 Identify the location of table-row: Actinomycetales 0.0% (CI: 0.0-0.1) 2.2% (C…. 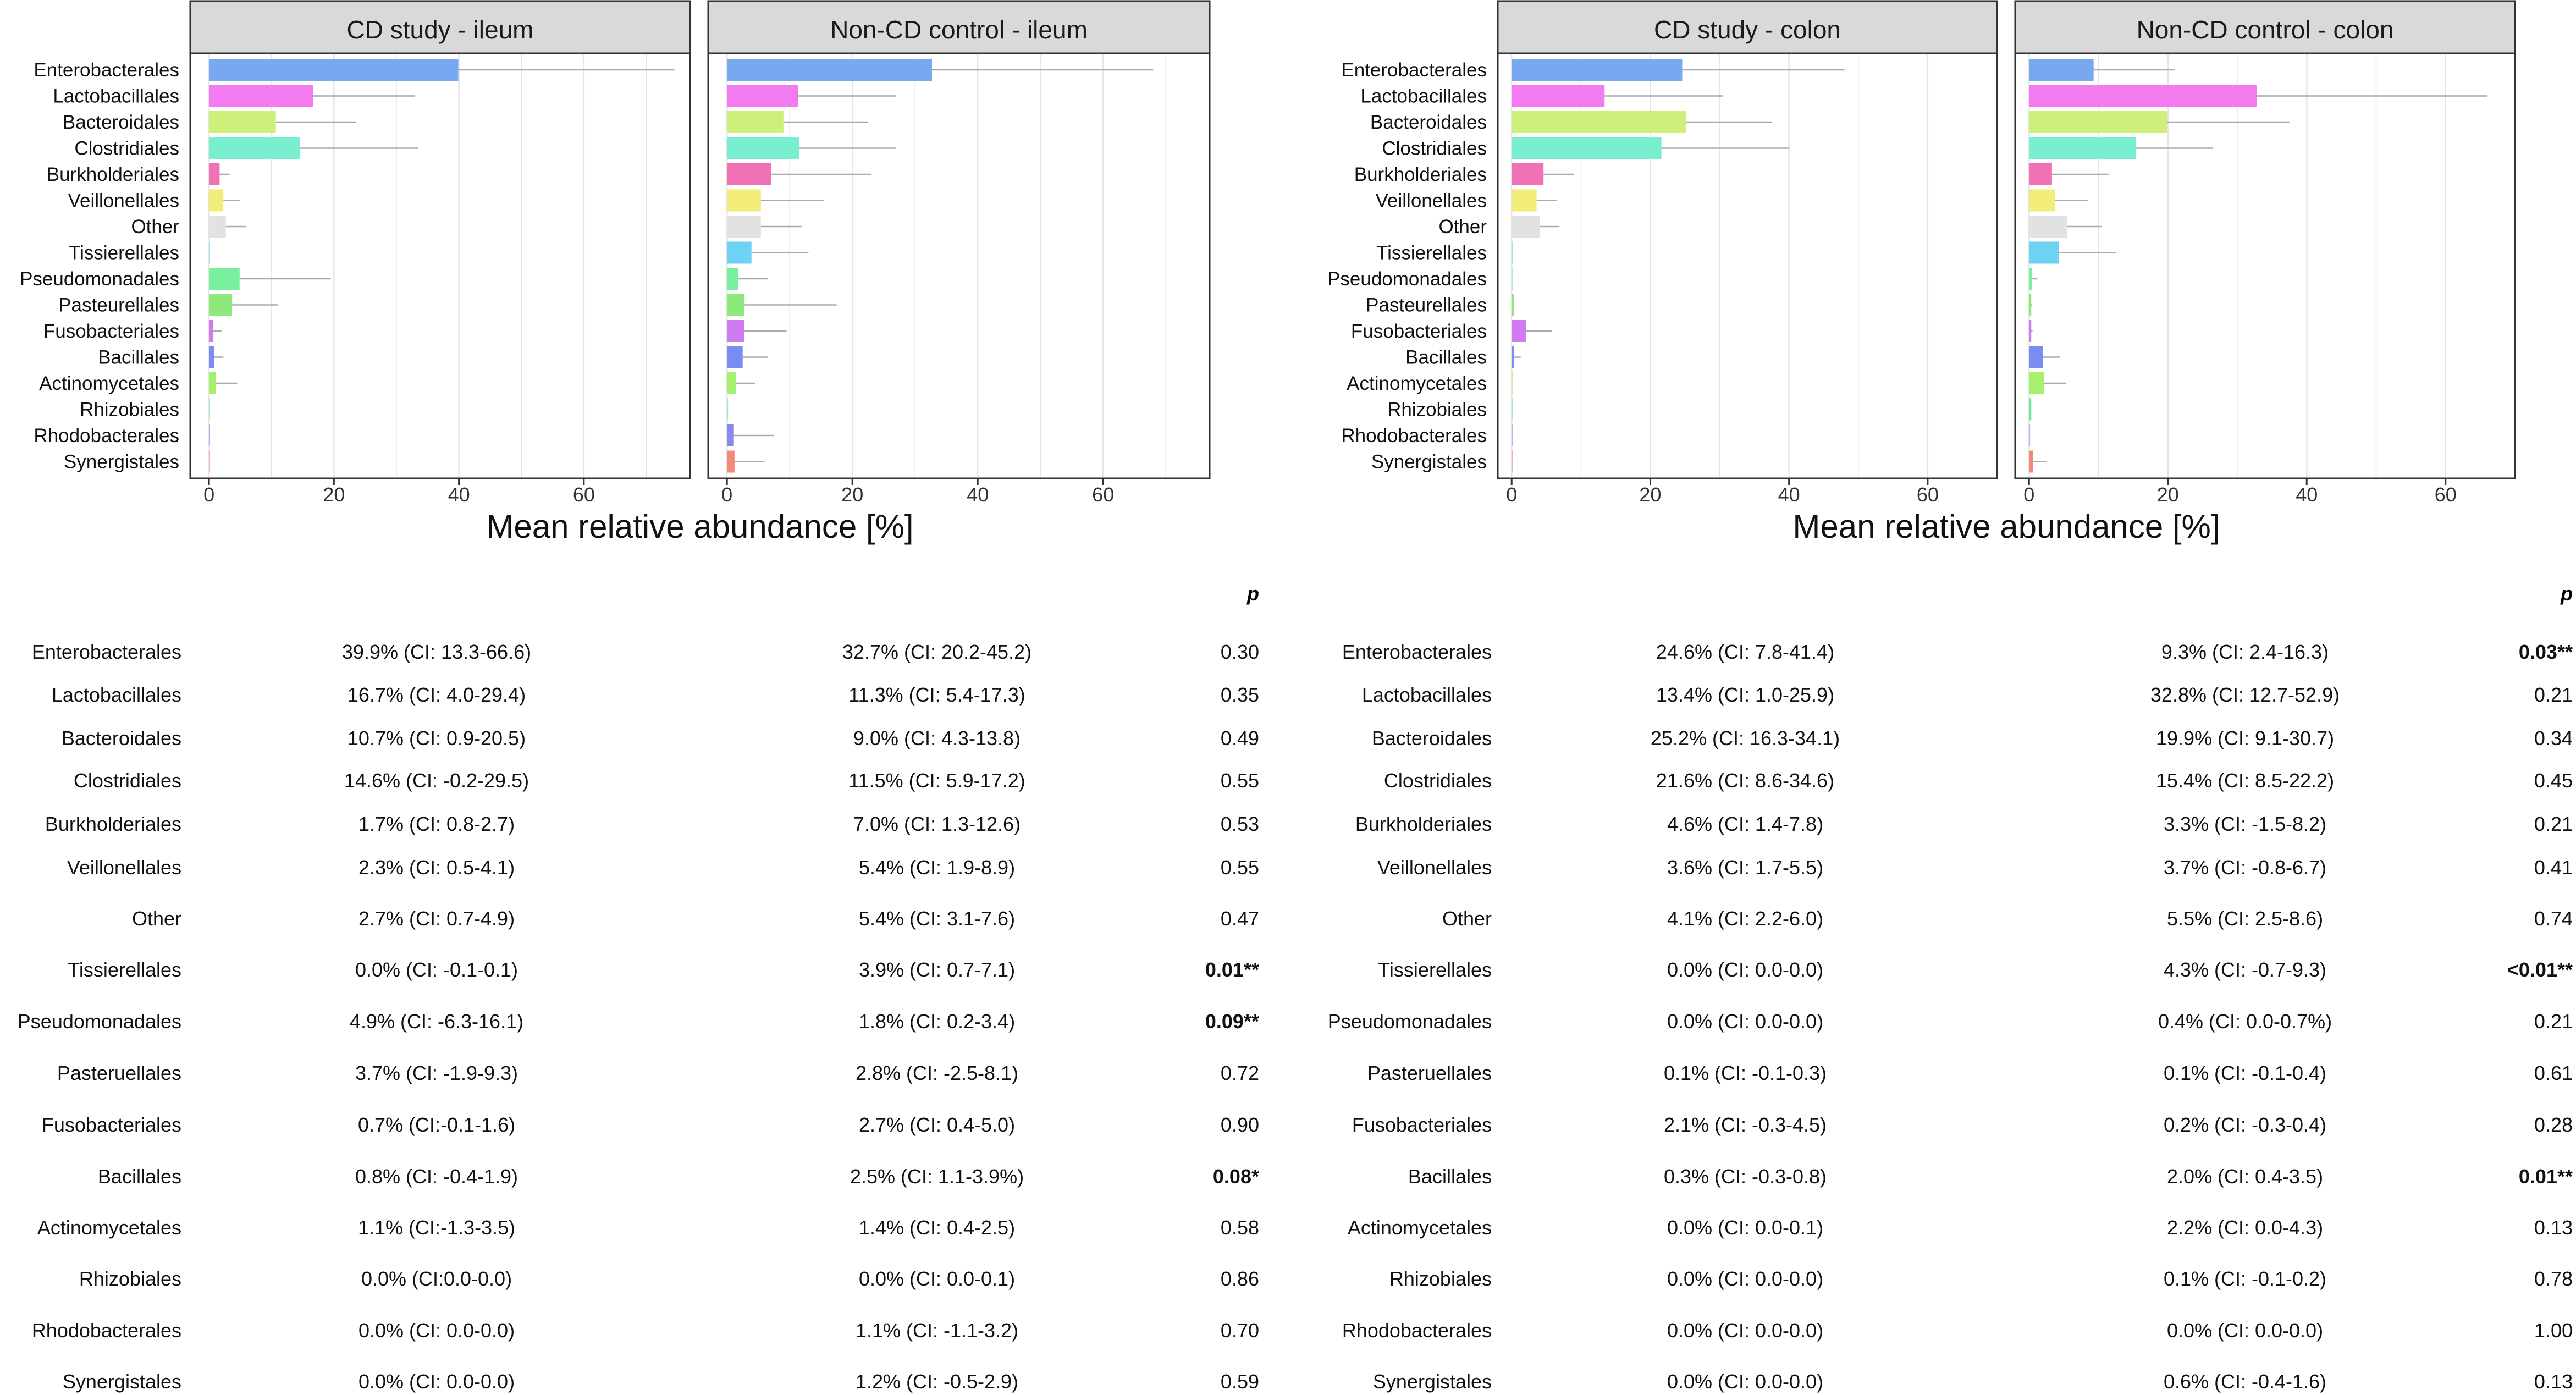
(1960, 1228).